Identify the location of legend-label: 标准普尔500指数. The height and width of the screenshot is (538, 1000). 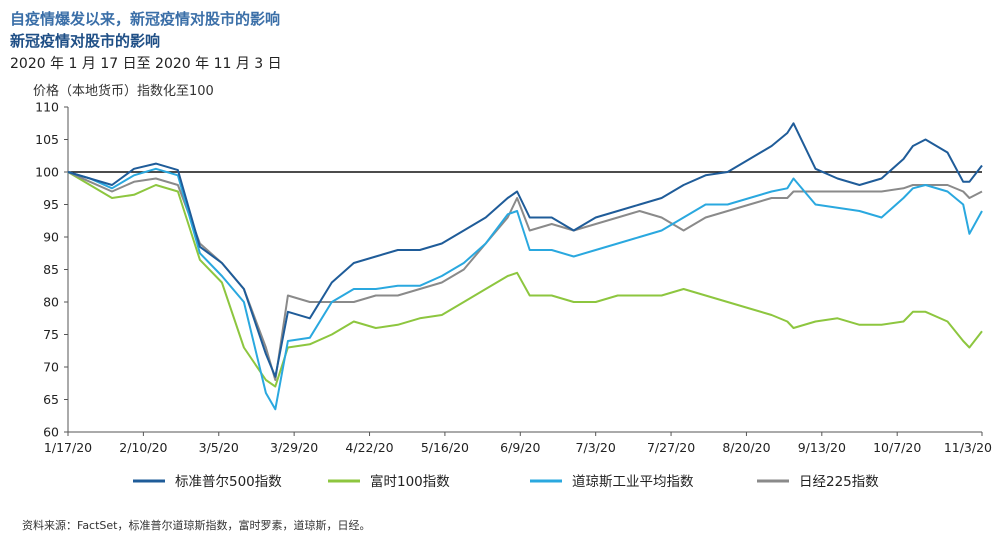
(228, 482).